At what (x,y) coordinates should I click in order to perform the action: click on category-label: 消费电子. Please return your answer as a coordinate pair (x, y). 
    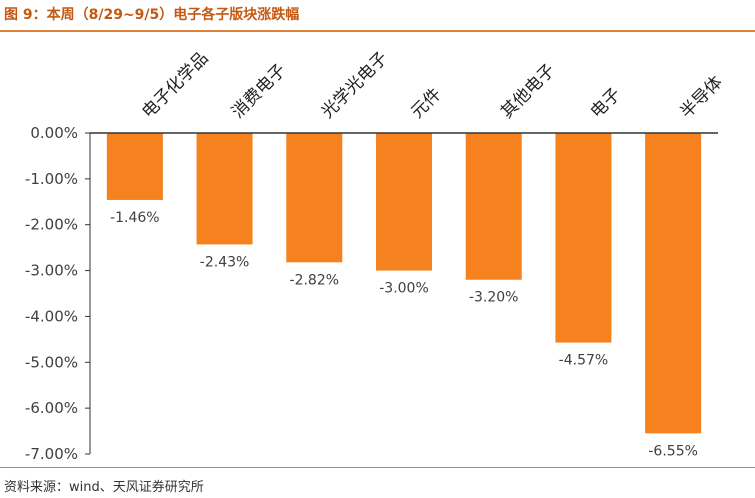
    Looking at the image, I should click on (259, 91).